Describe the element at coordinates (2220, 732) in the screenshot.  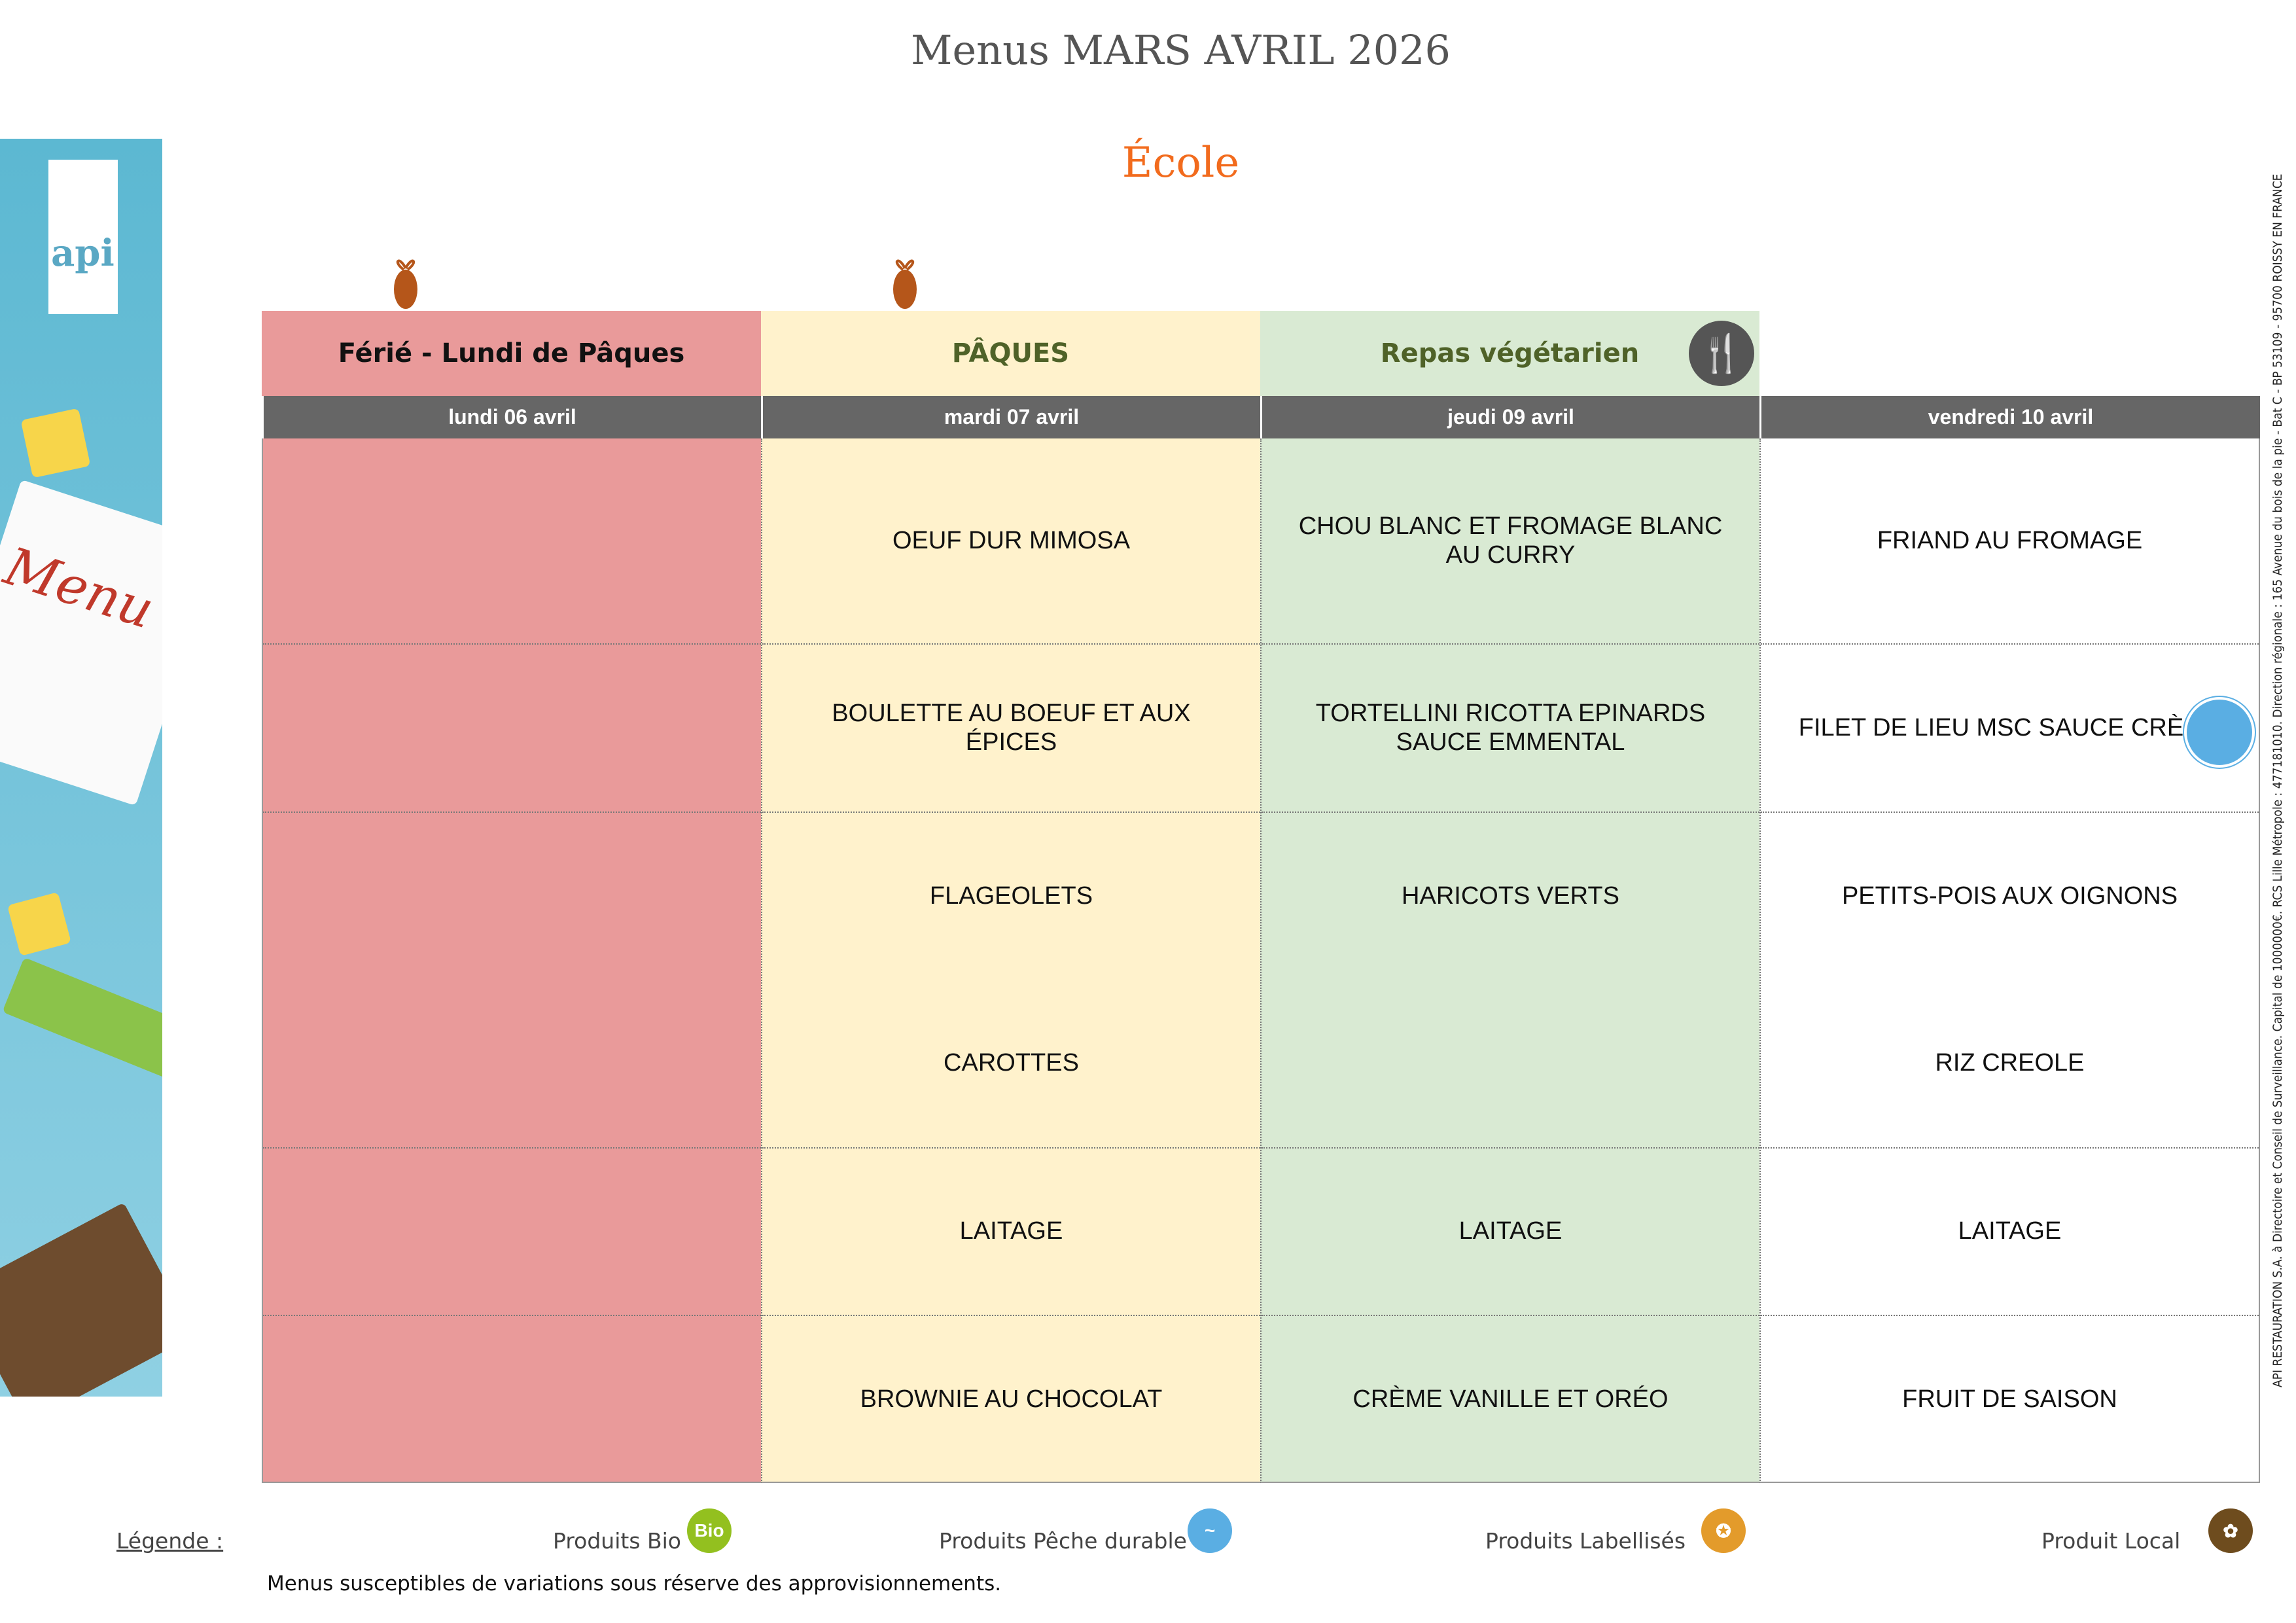
I see `peche-durable-icon` at that location.